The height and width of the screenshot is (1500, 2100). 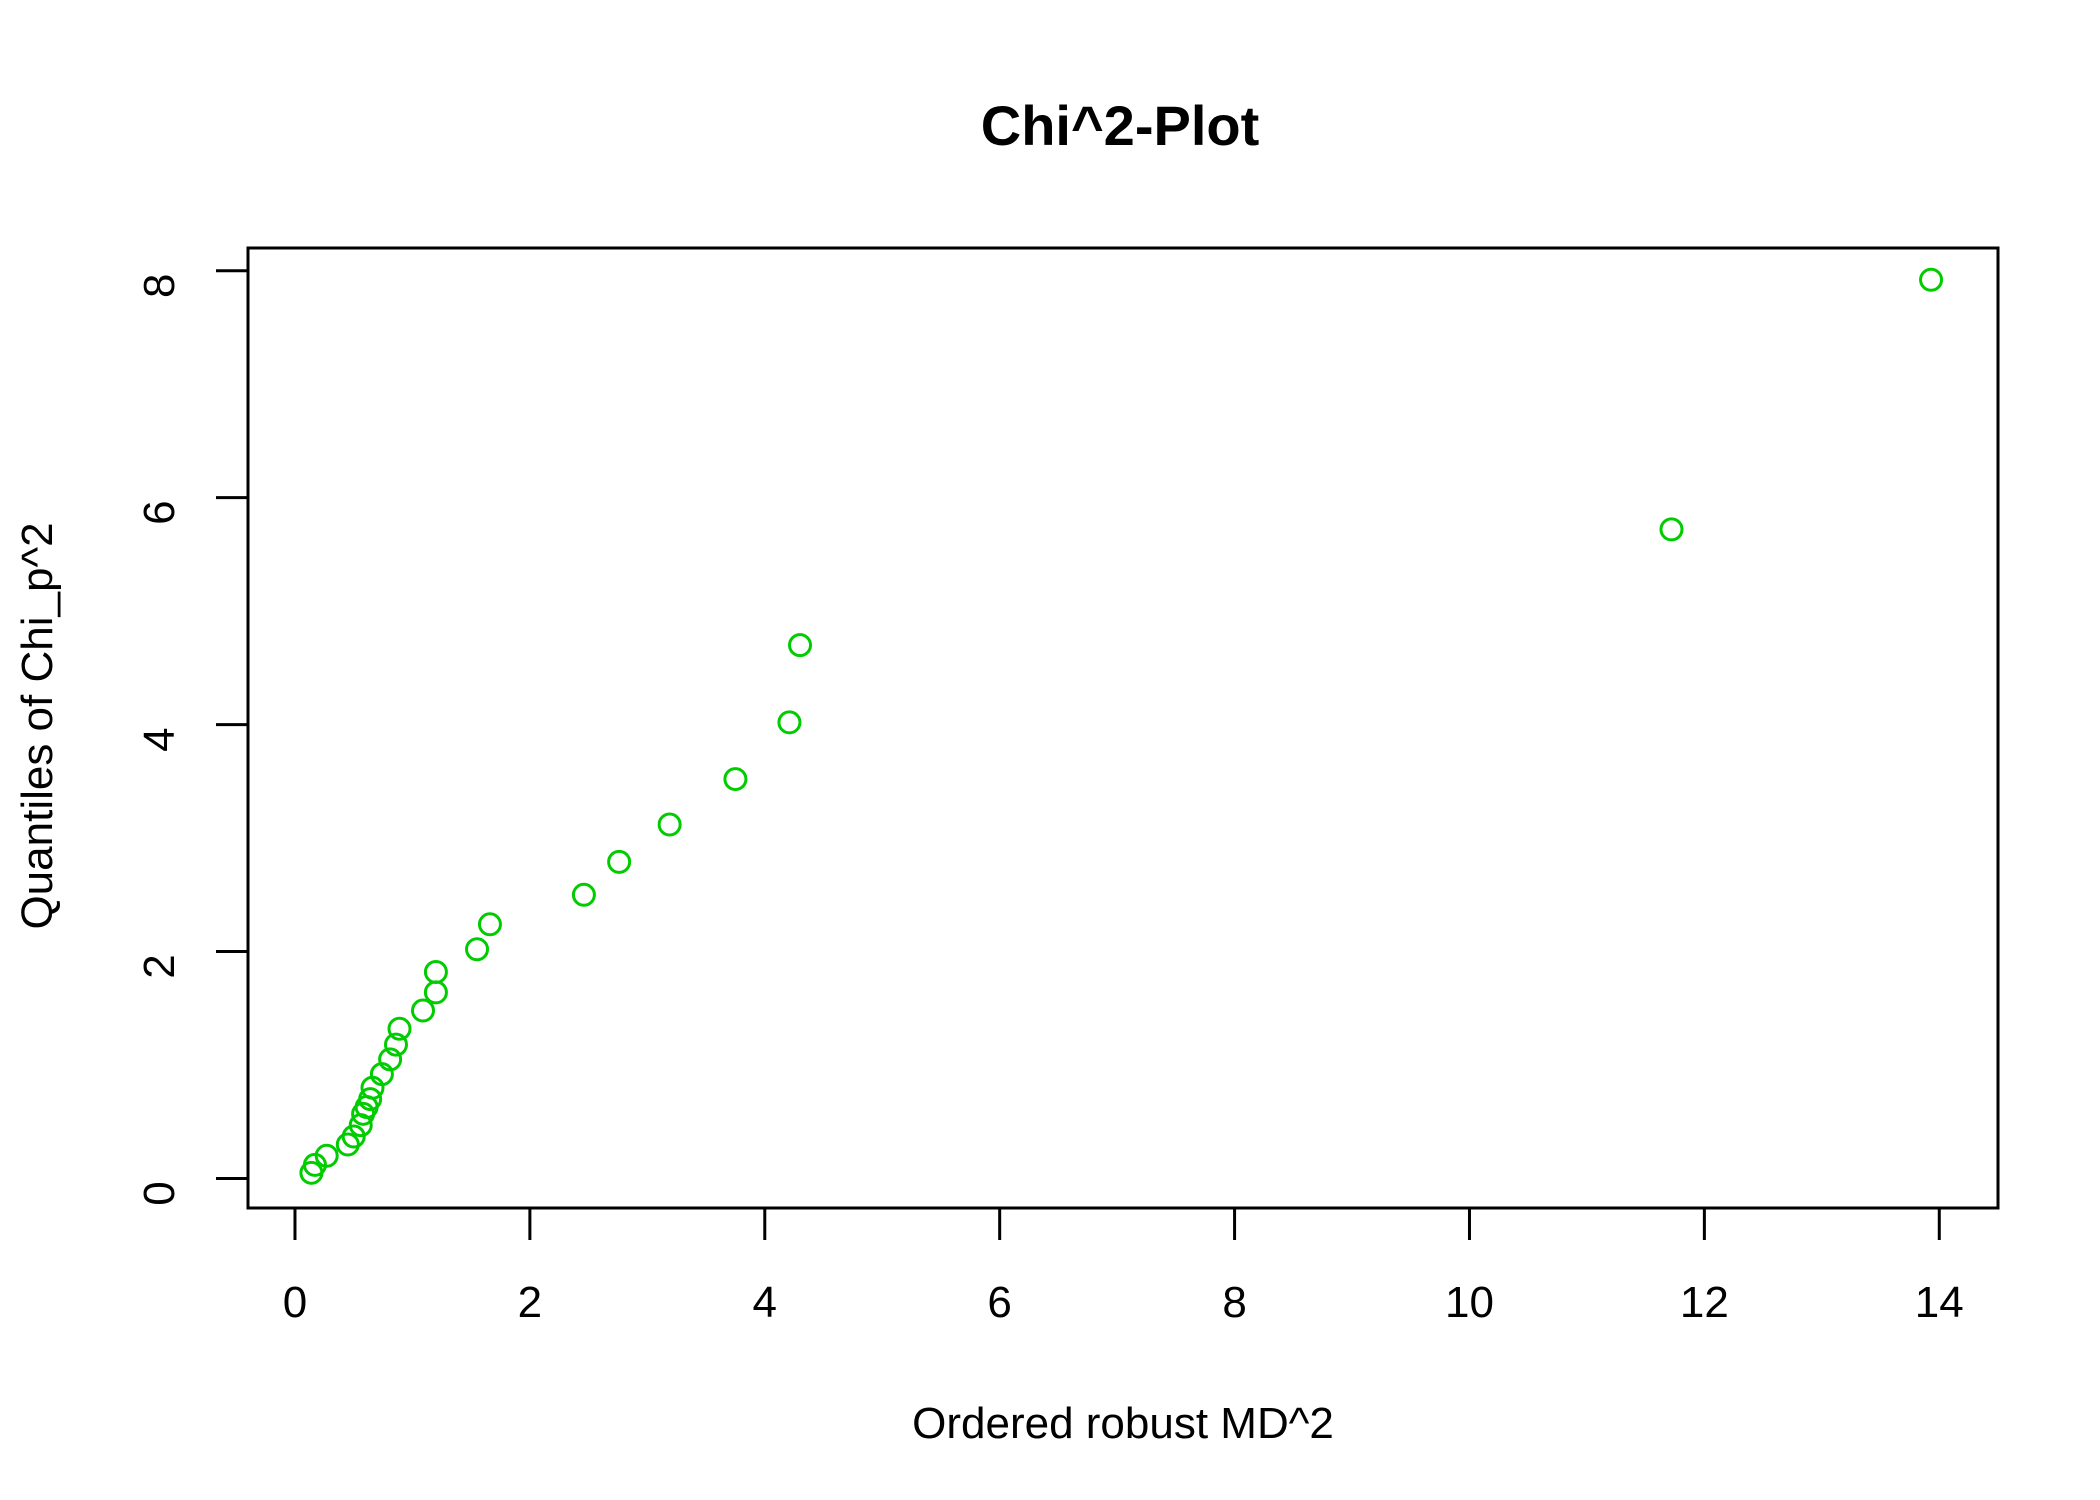 What do you see at coordinates (1234, 1302) in the screenshot?
I see `x-tick-label: 8` at bounding box center [1234, 1302].